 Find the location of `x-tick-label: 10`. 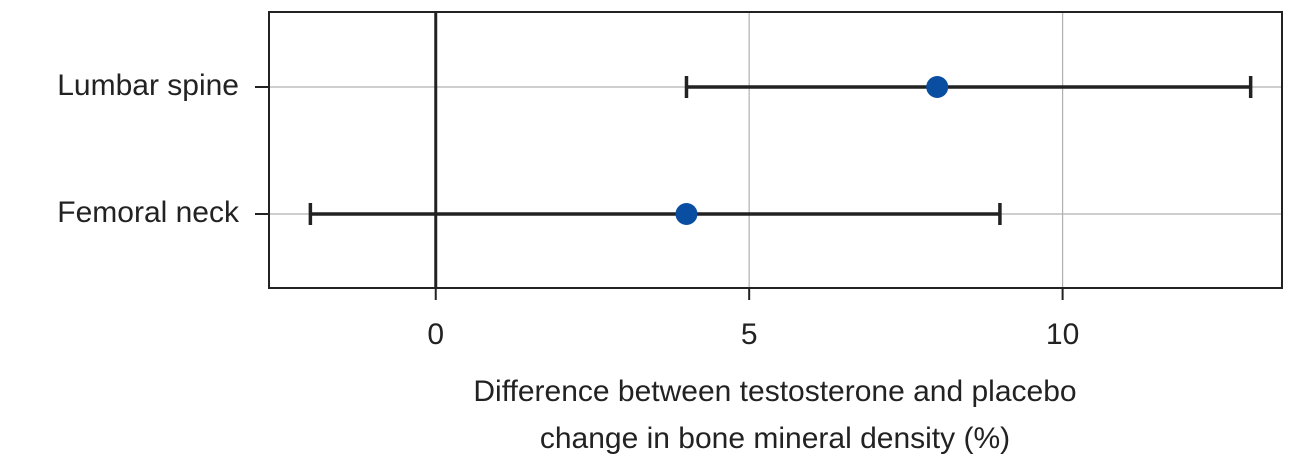

x-tick-label: 10 is located at coordinates (1062, 334).